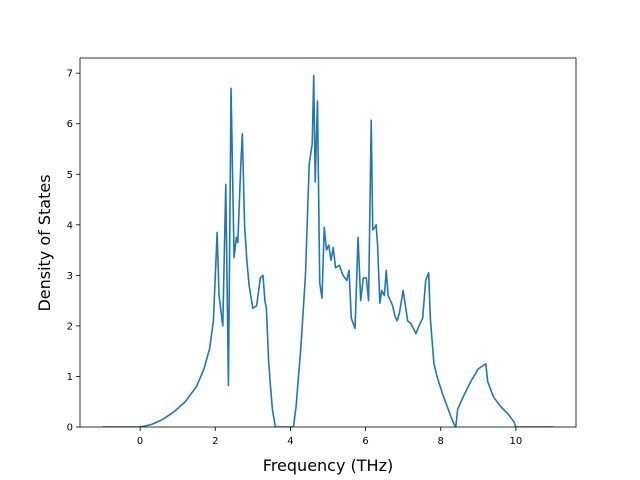 Image resolution: width=640 pixels, height=480 pixels. Describe the element at coordinates (290, 441) in the screenshot. I see `x-tick-label: 4` at that location.